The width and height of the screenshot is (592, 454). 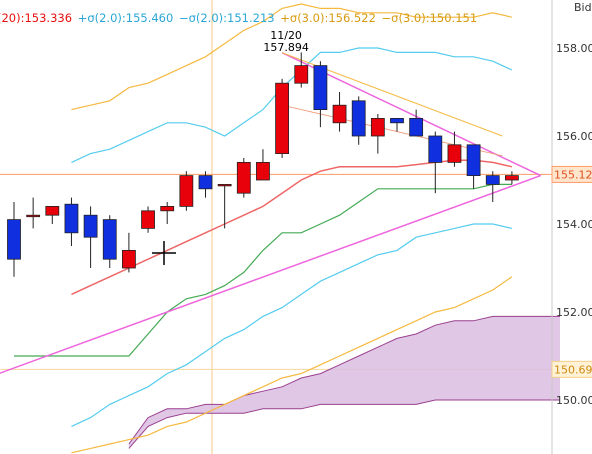 What do you see at coordinates (286, 35) in the screenshot?
I see `peak-date-label: 11/20` at bounding box center [286, 35].